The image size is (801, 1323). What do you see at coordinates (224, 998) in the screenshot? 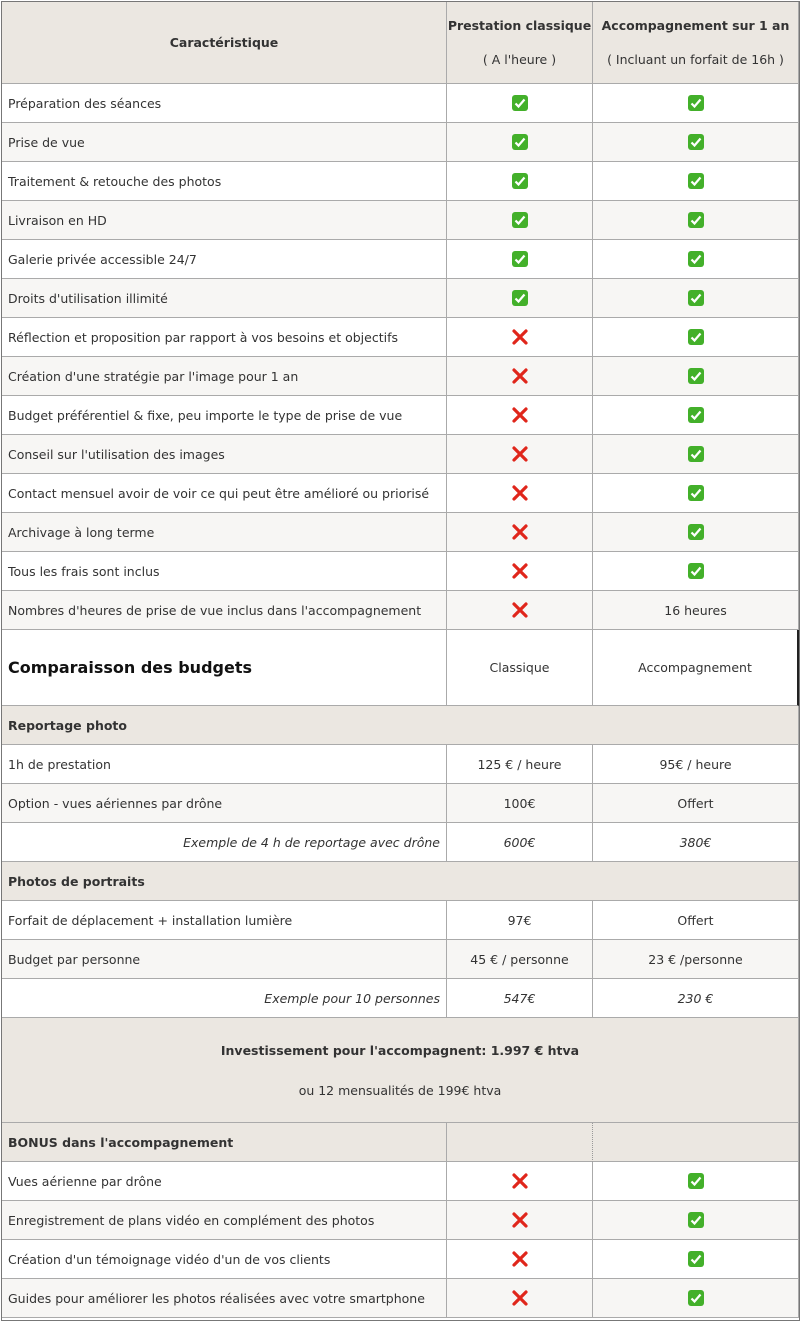
I see `example-row-label: Exemple pour 10 personnes` at bounding box center [224, 998].